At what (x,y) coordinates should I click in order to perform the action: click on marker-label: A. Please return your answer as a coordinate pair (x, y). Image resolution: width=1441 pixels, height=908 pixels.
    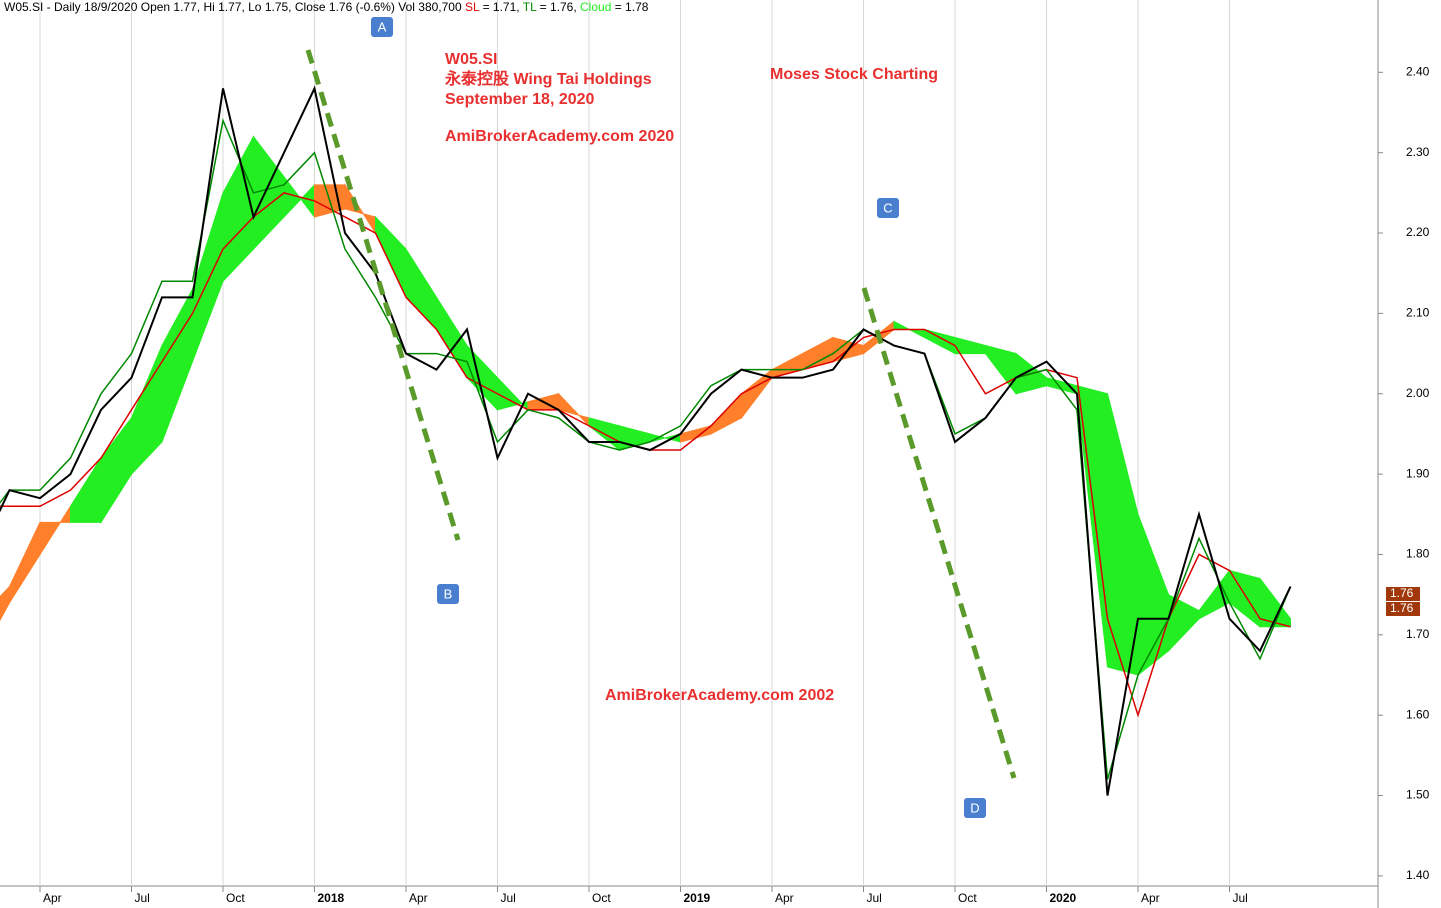
    Looking at the image, I should click on (382, 26).